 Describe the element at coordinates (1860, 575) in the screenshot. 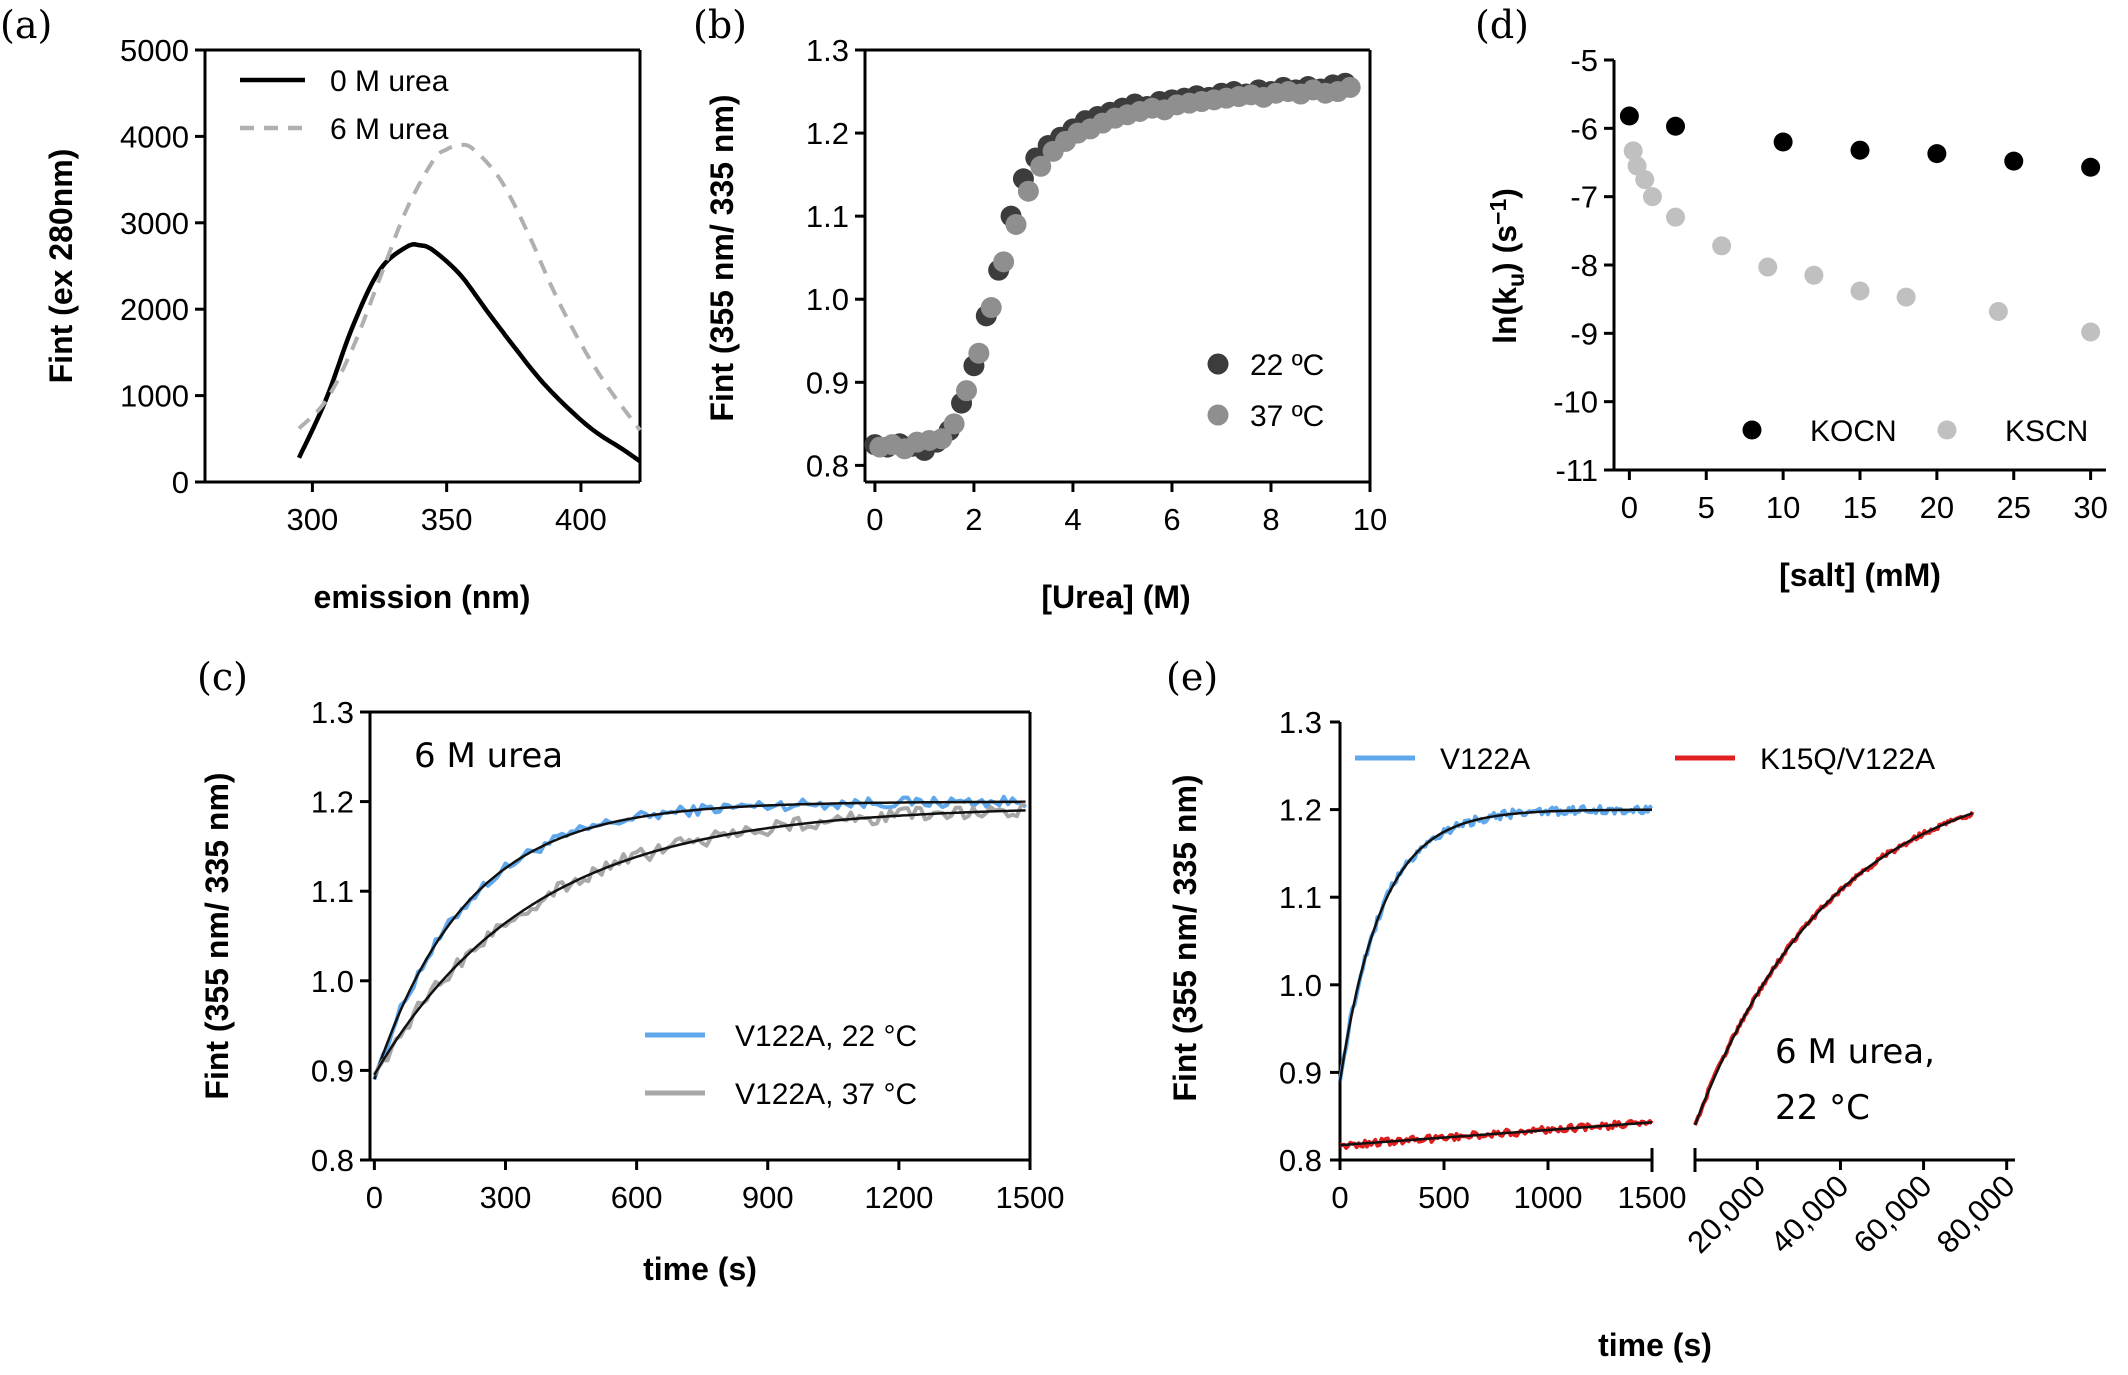

I see `x-axis-label: [salt] (mM)` at that location.